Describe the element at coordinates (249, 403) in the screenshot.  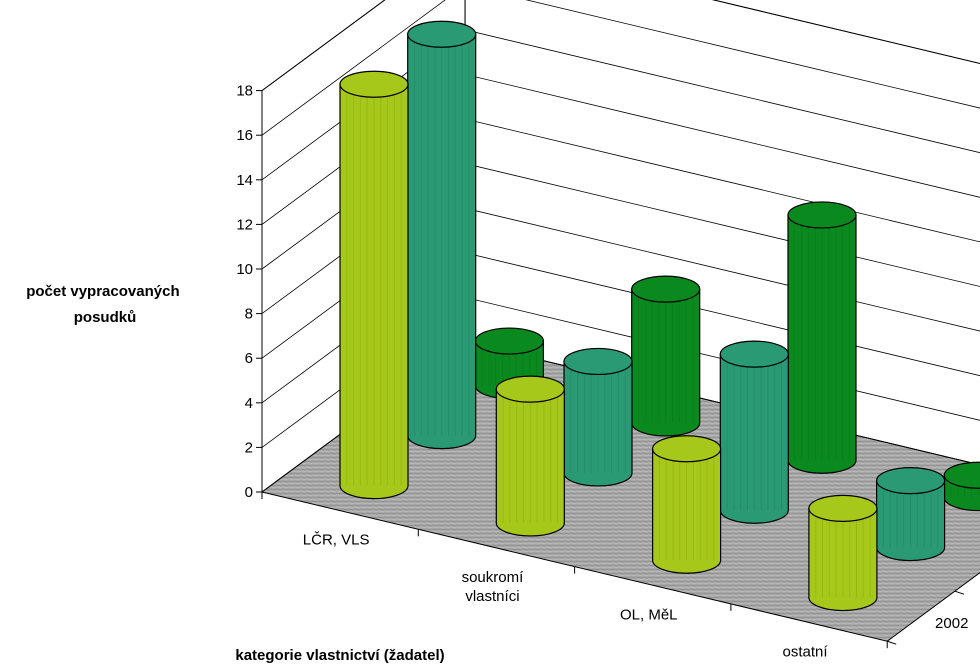
I see `y-tick-label: 4` at that location.